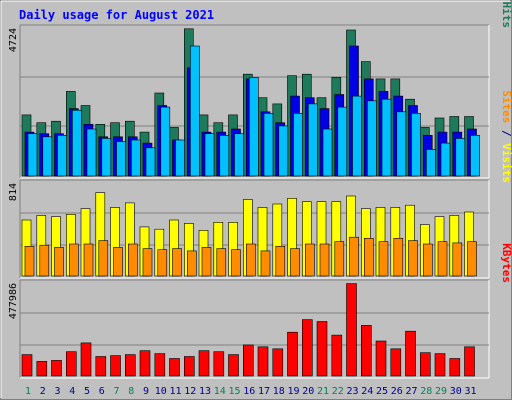 Image resolution: width=512 pixels, height=400 pixels. I want to click on x-tick-label-day-31: 31, so click(470, 391).